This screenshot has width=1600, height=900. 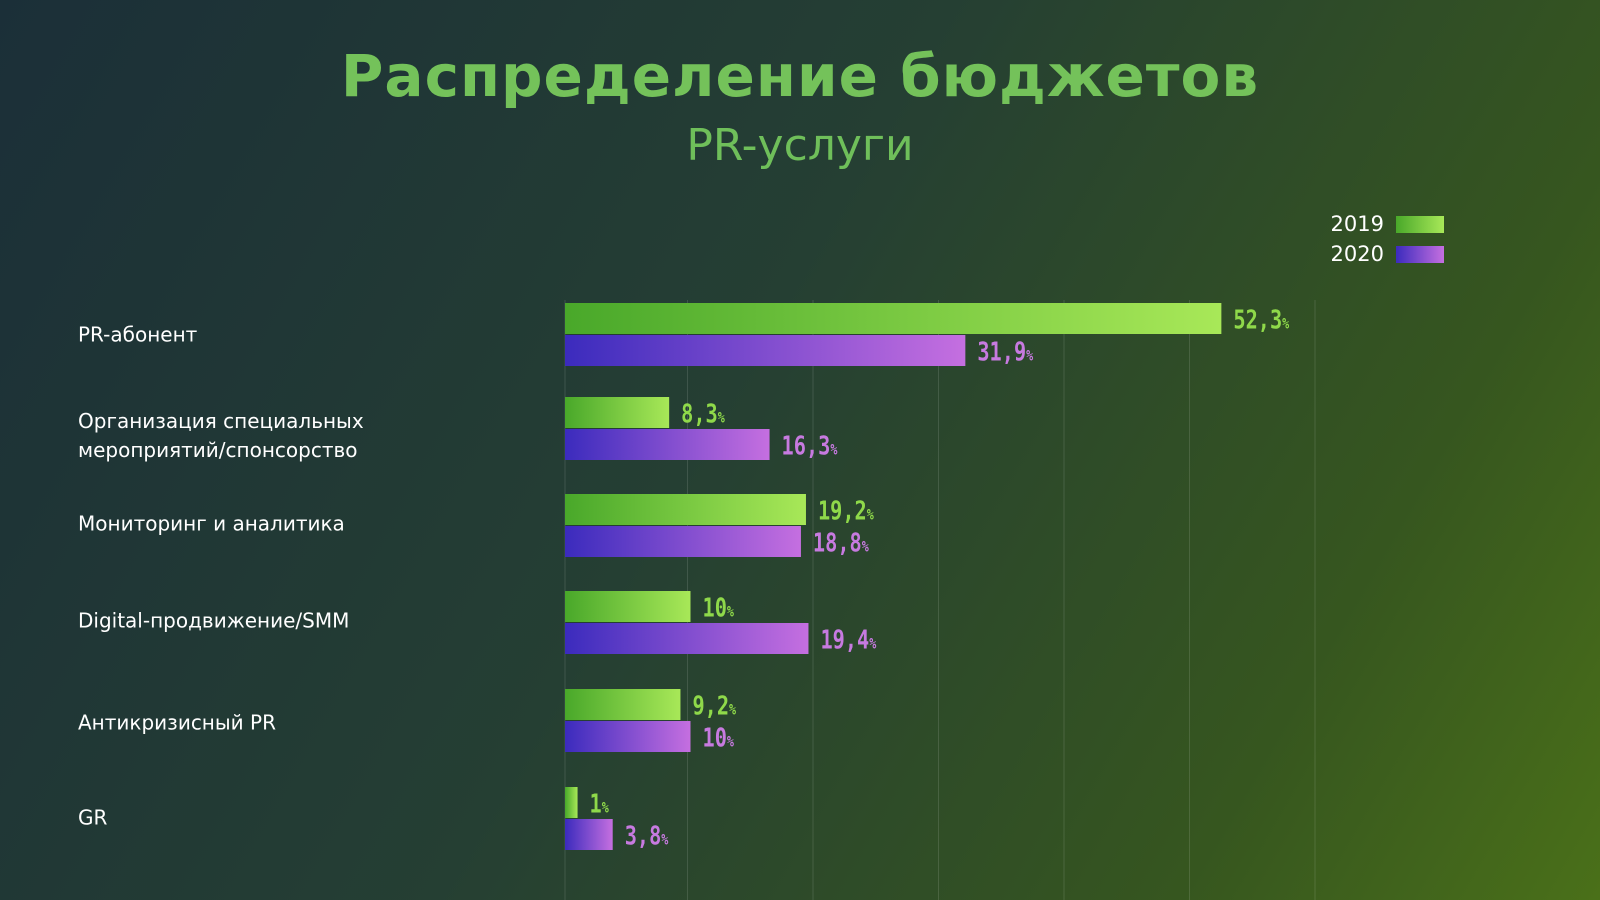 I want to click on chart-title: Распределение бюджетов, so click(x=800, y=76).